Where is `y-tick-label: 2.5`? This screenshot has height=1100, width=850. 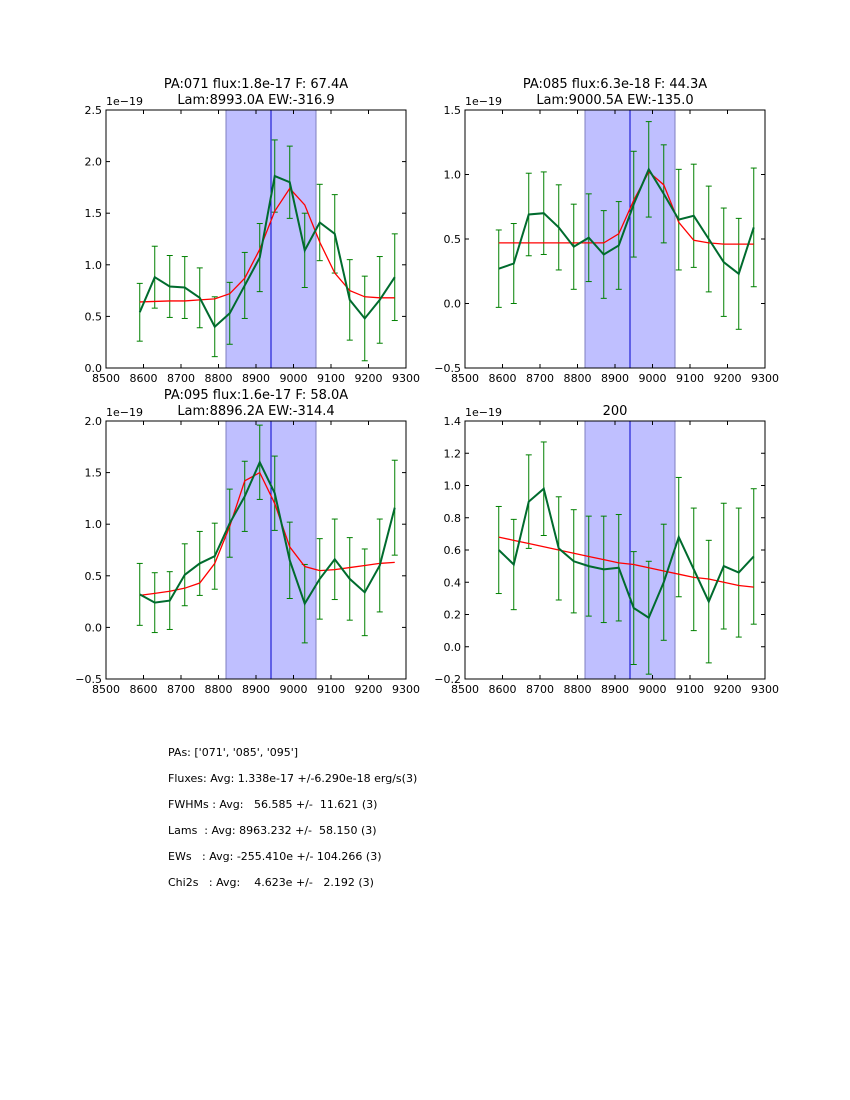 y-tick-label: 2.5 is located at coordinates (94, 110).